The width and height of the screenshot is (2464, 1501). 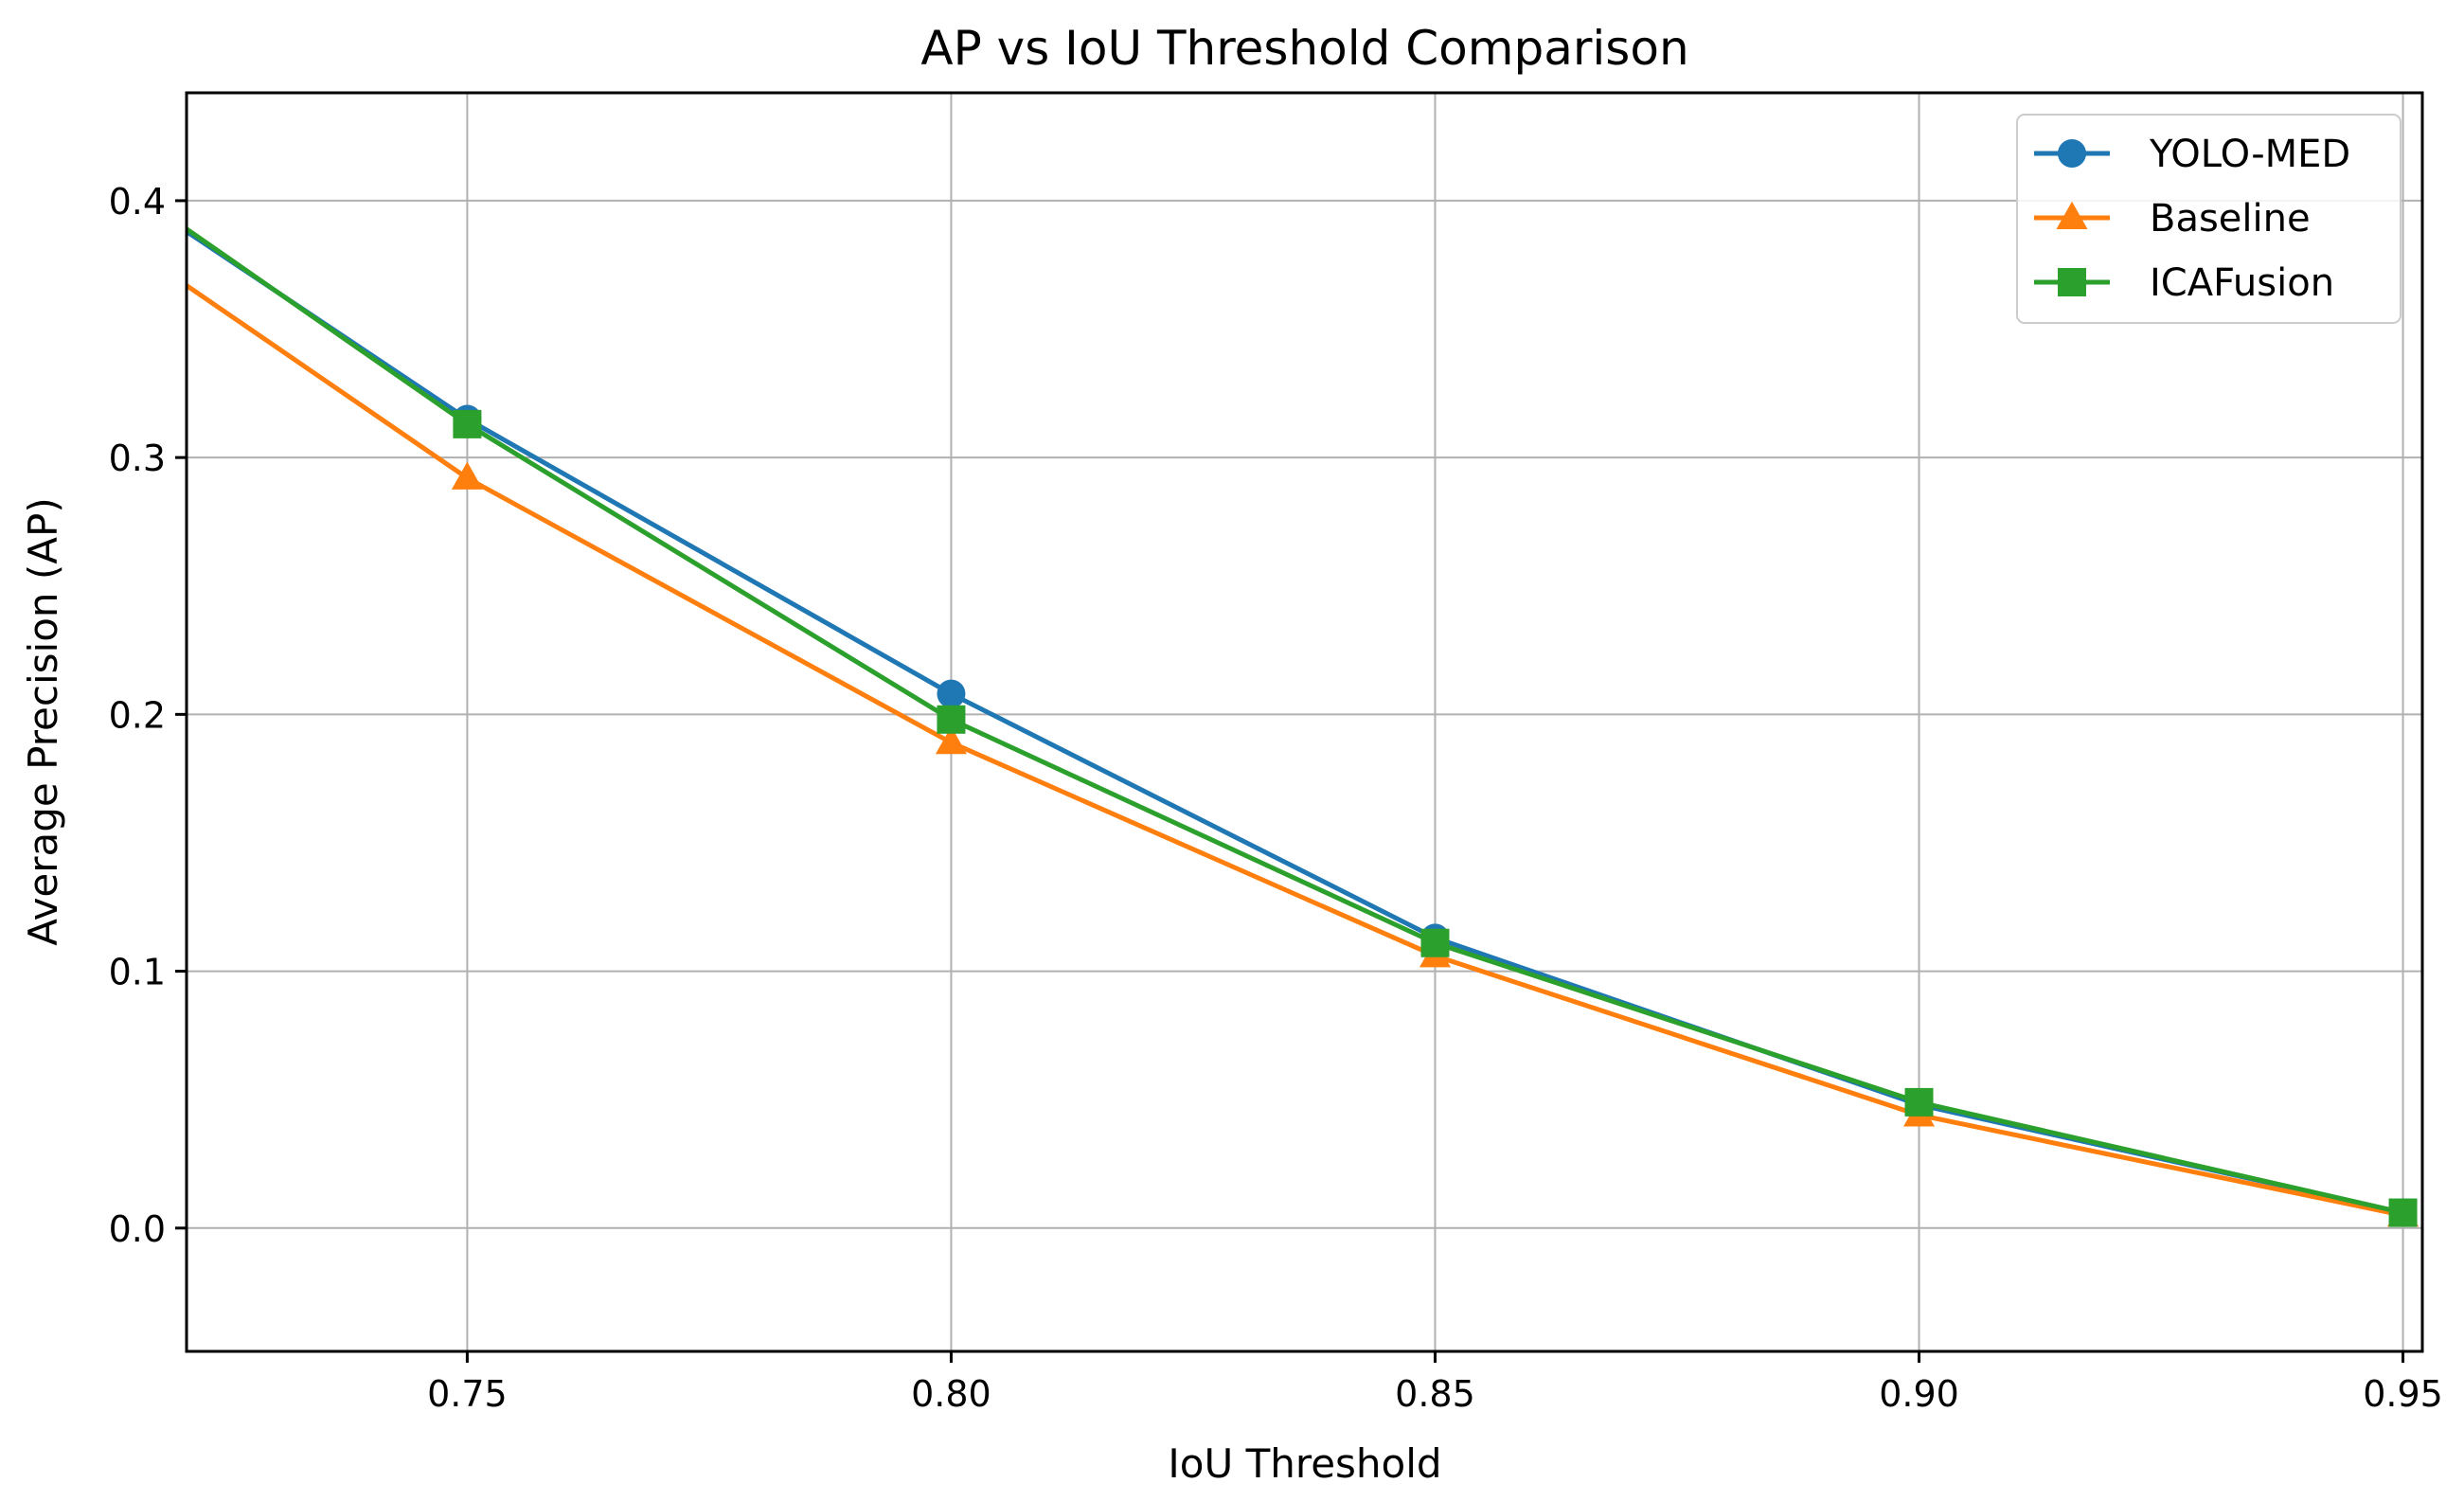 What do you see at coordinates (43, 721) in the screenshot?
I see `y-axis-label: Average Precision (AP)` at bounding box center [43, 721].